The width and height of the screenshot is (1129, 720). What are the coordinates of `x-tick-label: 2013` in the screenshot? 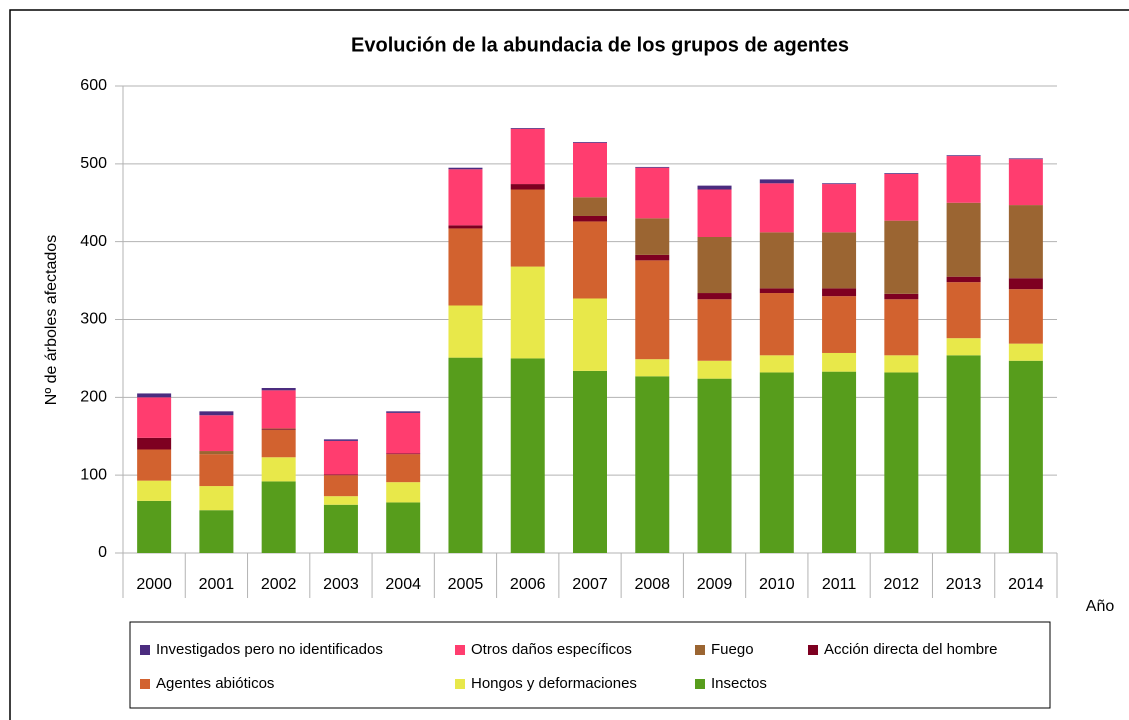 It's located at (964, 584).